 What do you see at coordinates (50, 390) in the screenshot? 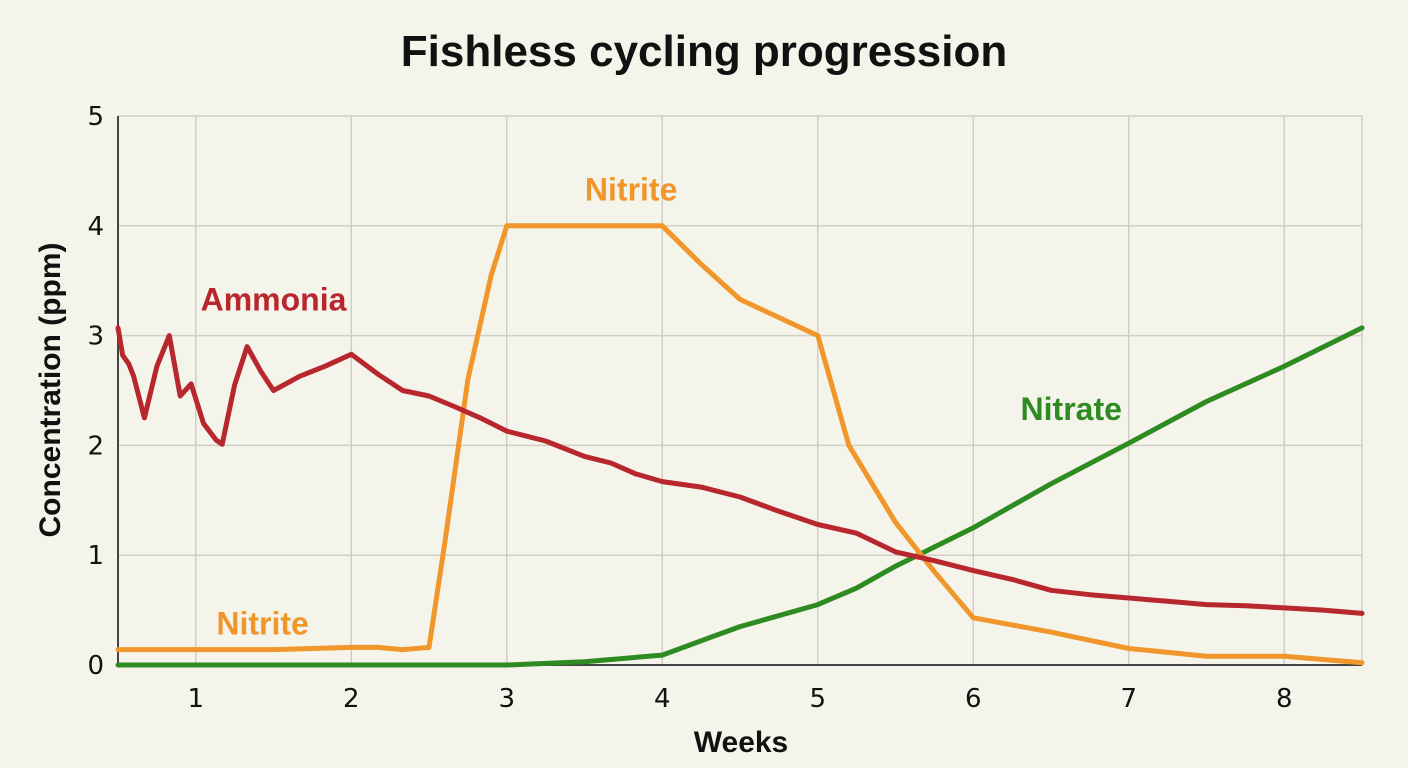
I see `y-axis-label: Concentration (ppm)` at bounding box center [50, 390].